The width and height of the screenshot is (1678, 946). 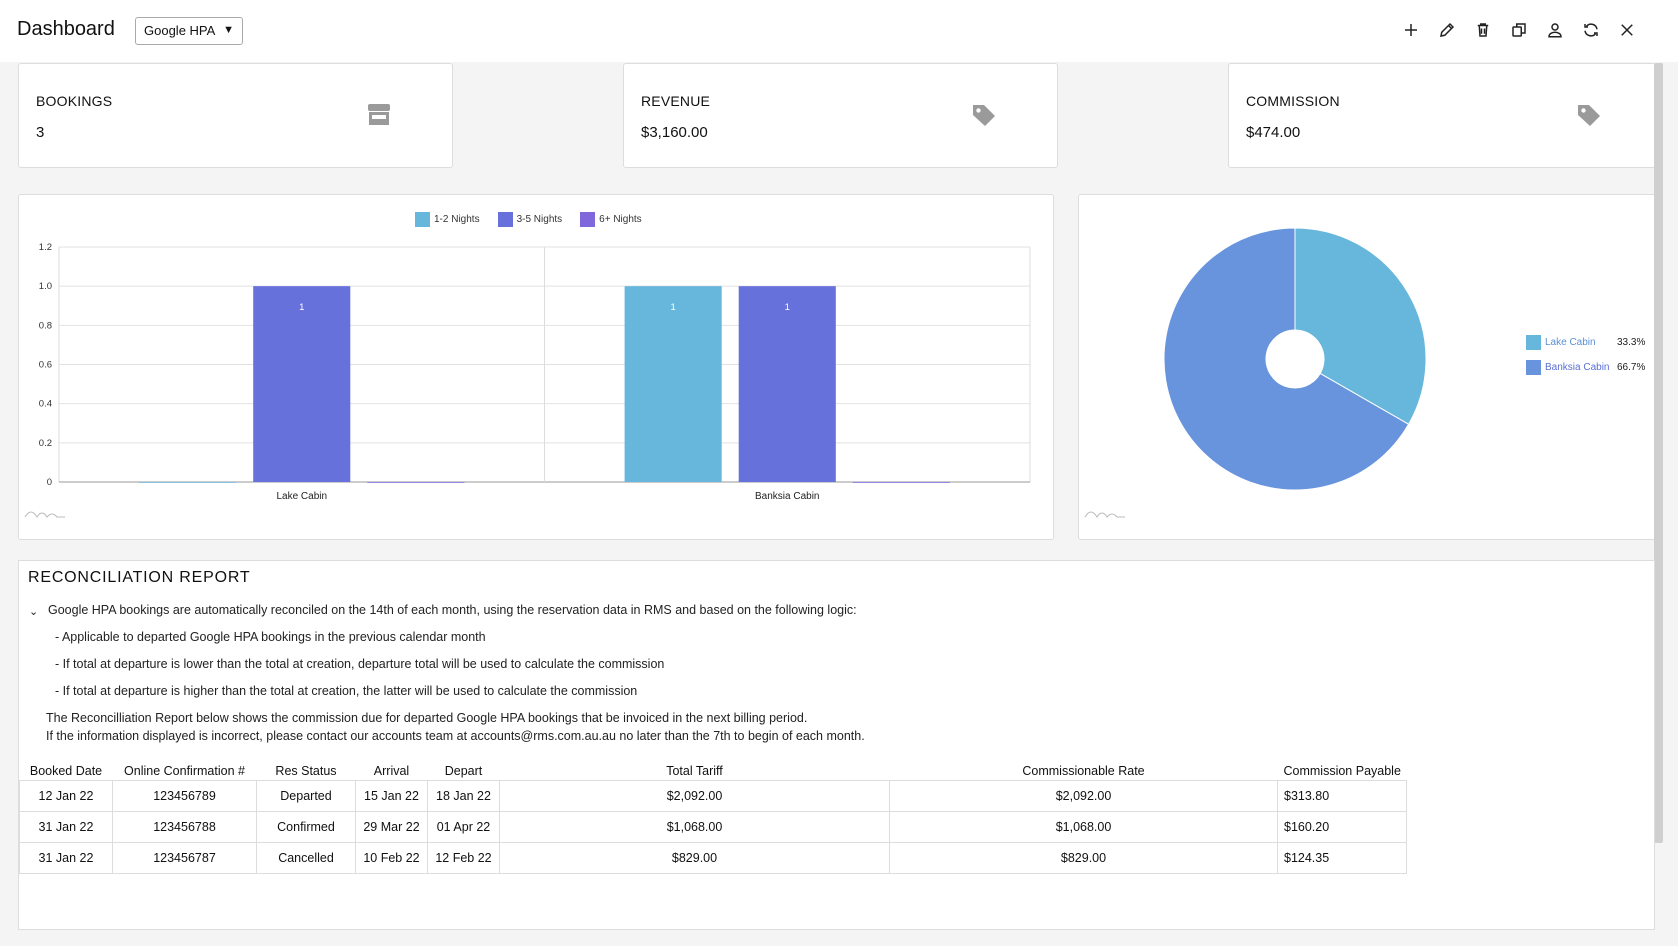 What do you see at coordinates (306, 795) in the screenshot?
I see `cell-res-status: Departed` at bounding box center [306, 795].